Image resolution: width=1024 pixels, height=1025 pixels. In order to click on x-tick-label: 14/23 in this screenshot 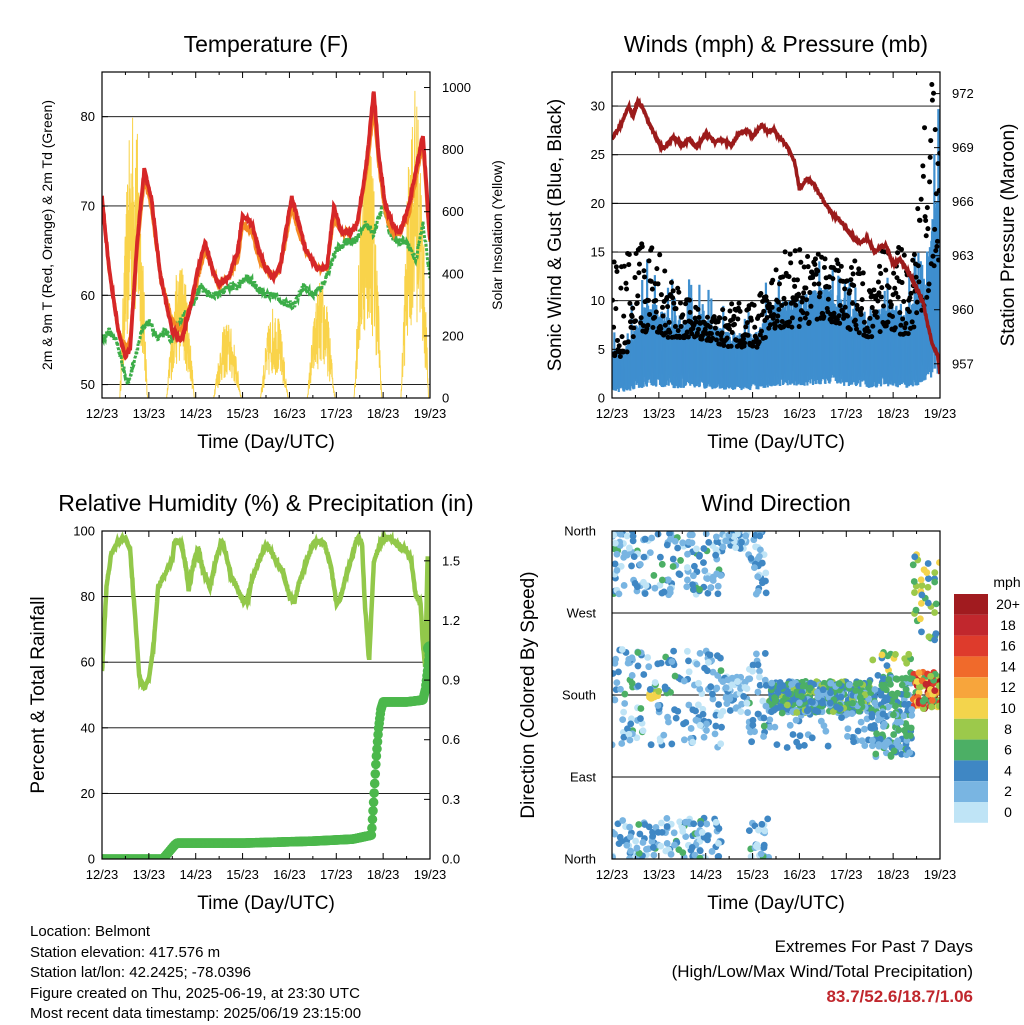, I will do `click(195, 874)`.